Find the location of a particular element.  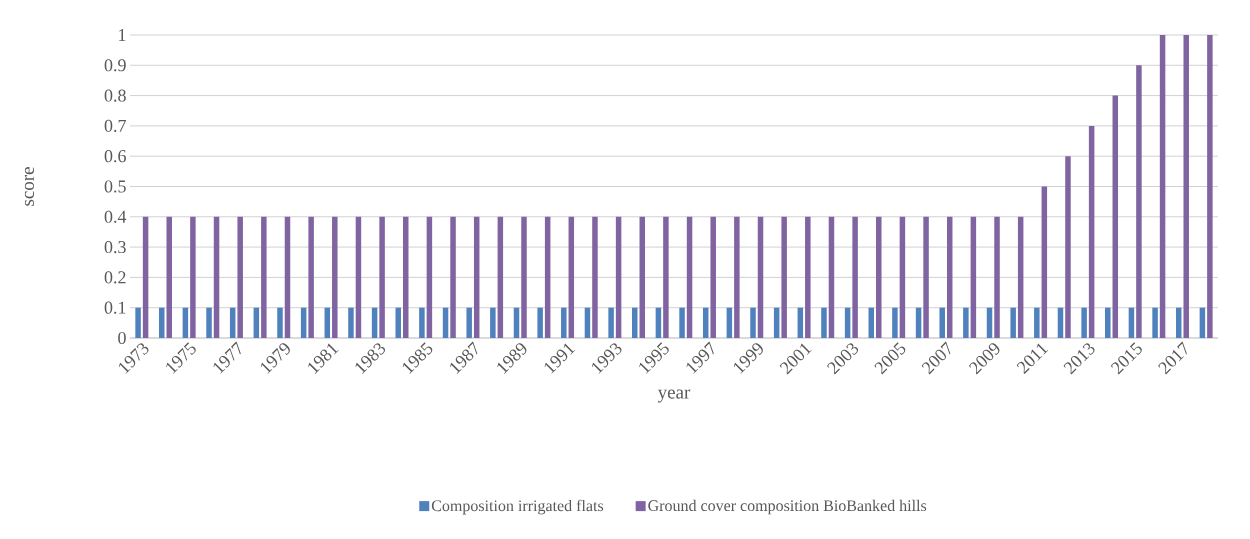

x-axis-title: year is located at coordinates (674, 396).